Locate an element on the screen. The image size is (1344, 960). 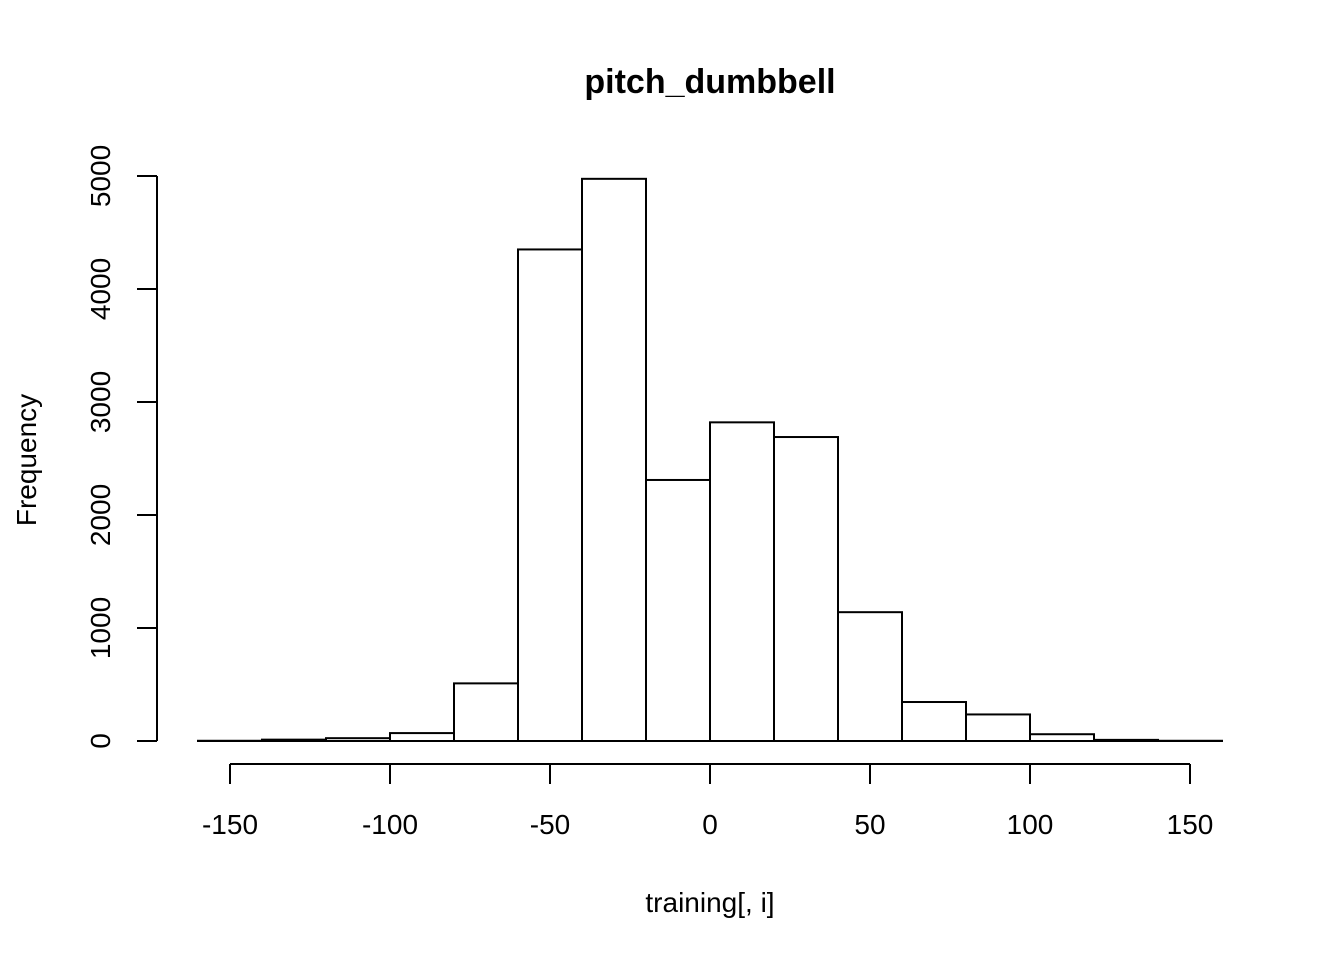
x-axis: -150 -100 -50 0 50 100 150 is located at coordinates (707, 802).